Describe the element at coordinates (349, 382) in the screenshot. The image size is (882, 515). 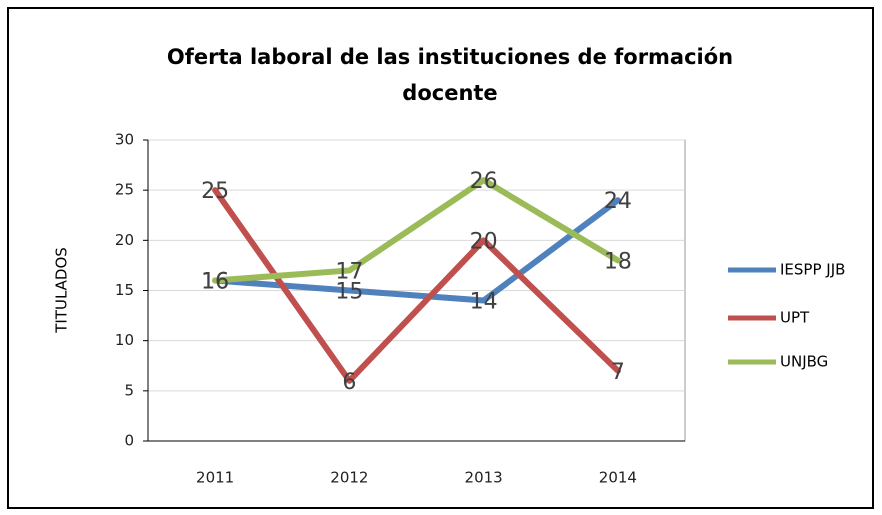
I see `data-label: 6` at that location.